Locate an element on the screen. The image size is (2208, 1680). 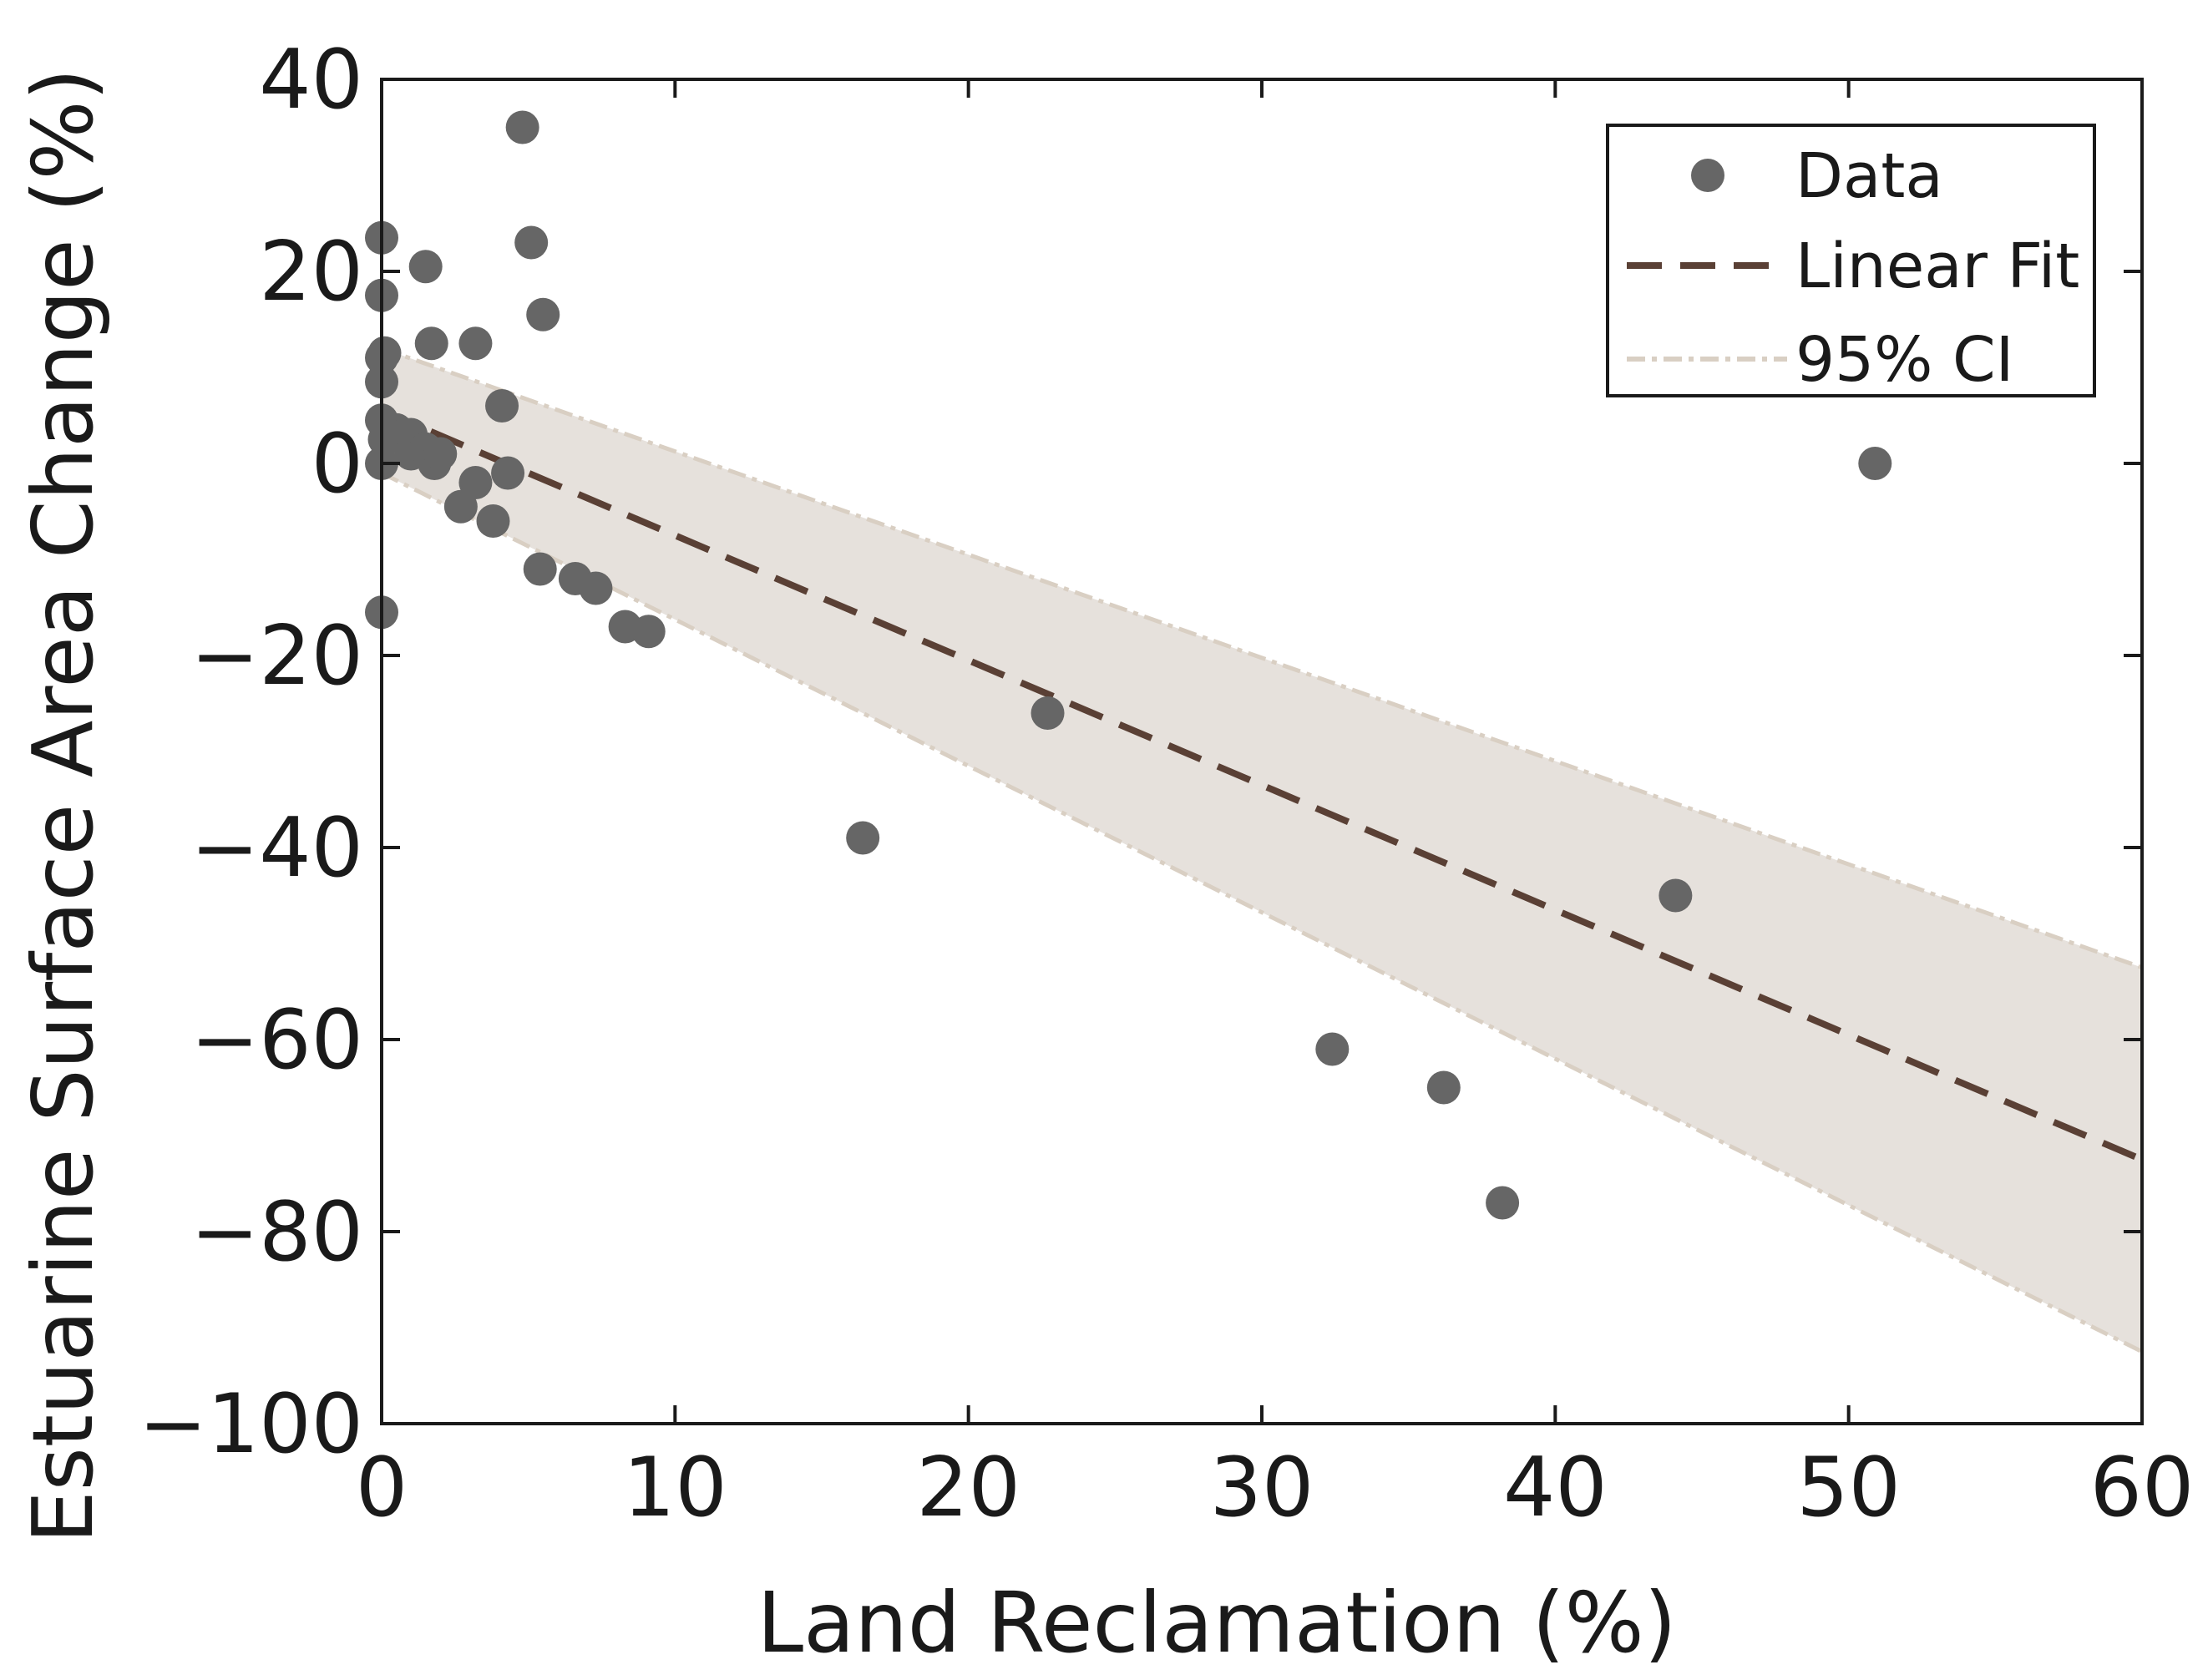
legend-box is located at coordinates (1851, 260).